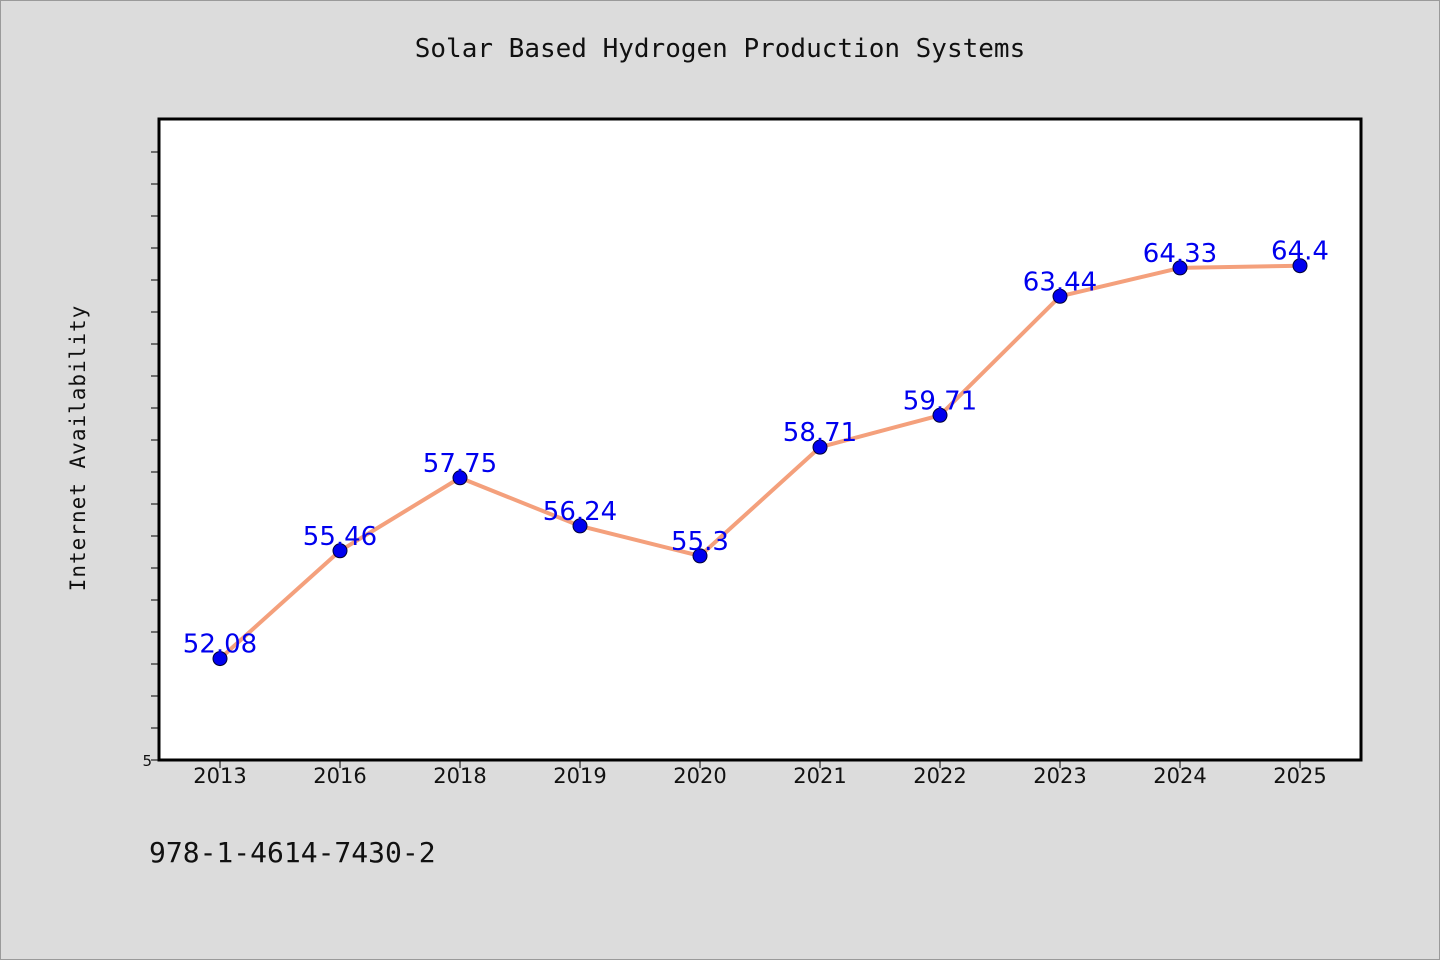 The height and width of the screenshot is (960, 1440). Describe the element at coordinates (940, 401) in the screenshot. I see `data-label: 59.71` at that location.